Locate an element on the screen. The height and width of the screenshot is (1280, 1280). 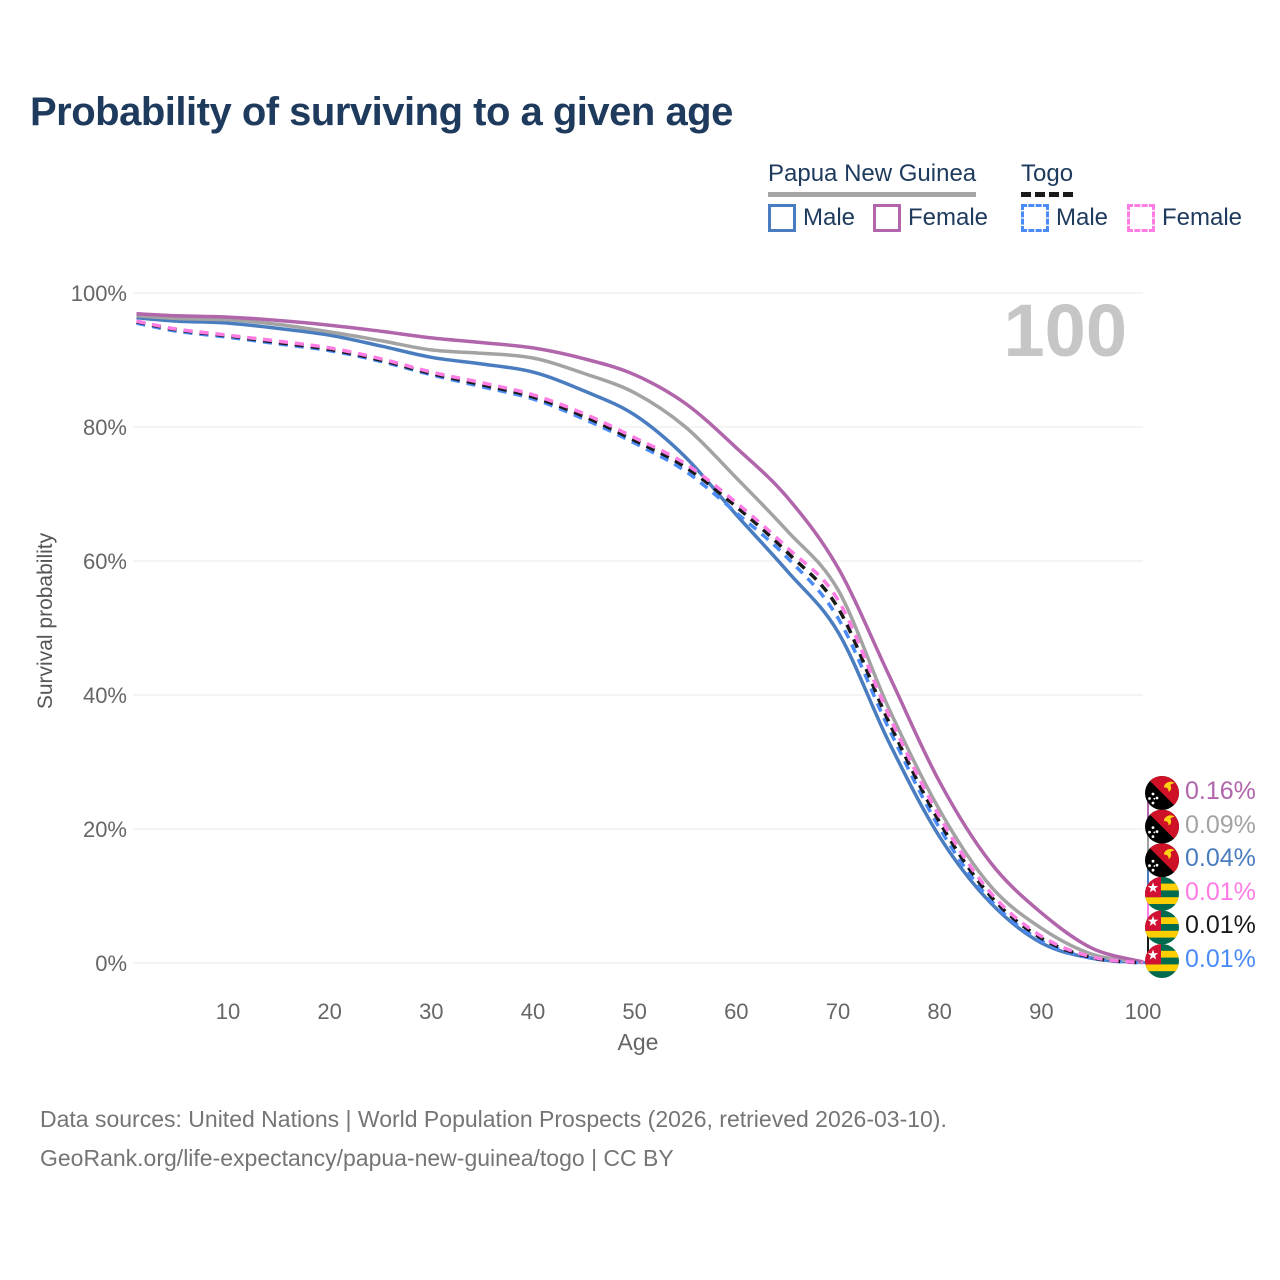
legend-item-png-female: Female is located at coordinates (930, 218).